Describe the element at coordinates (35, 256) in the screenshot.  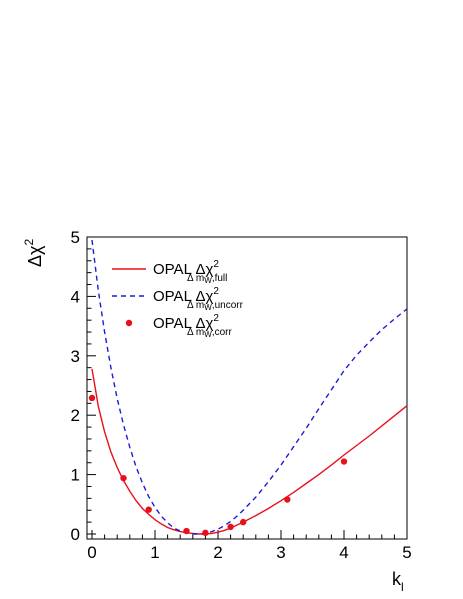
I see `y-axis-label-main: Δχ` at that location.